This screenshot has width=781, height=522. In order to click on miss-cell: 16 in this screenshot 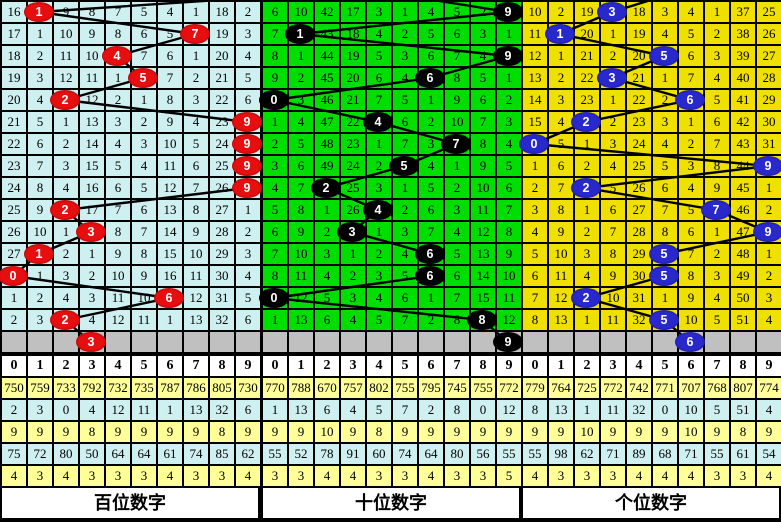, I will do `click(14, 12)`.